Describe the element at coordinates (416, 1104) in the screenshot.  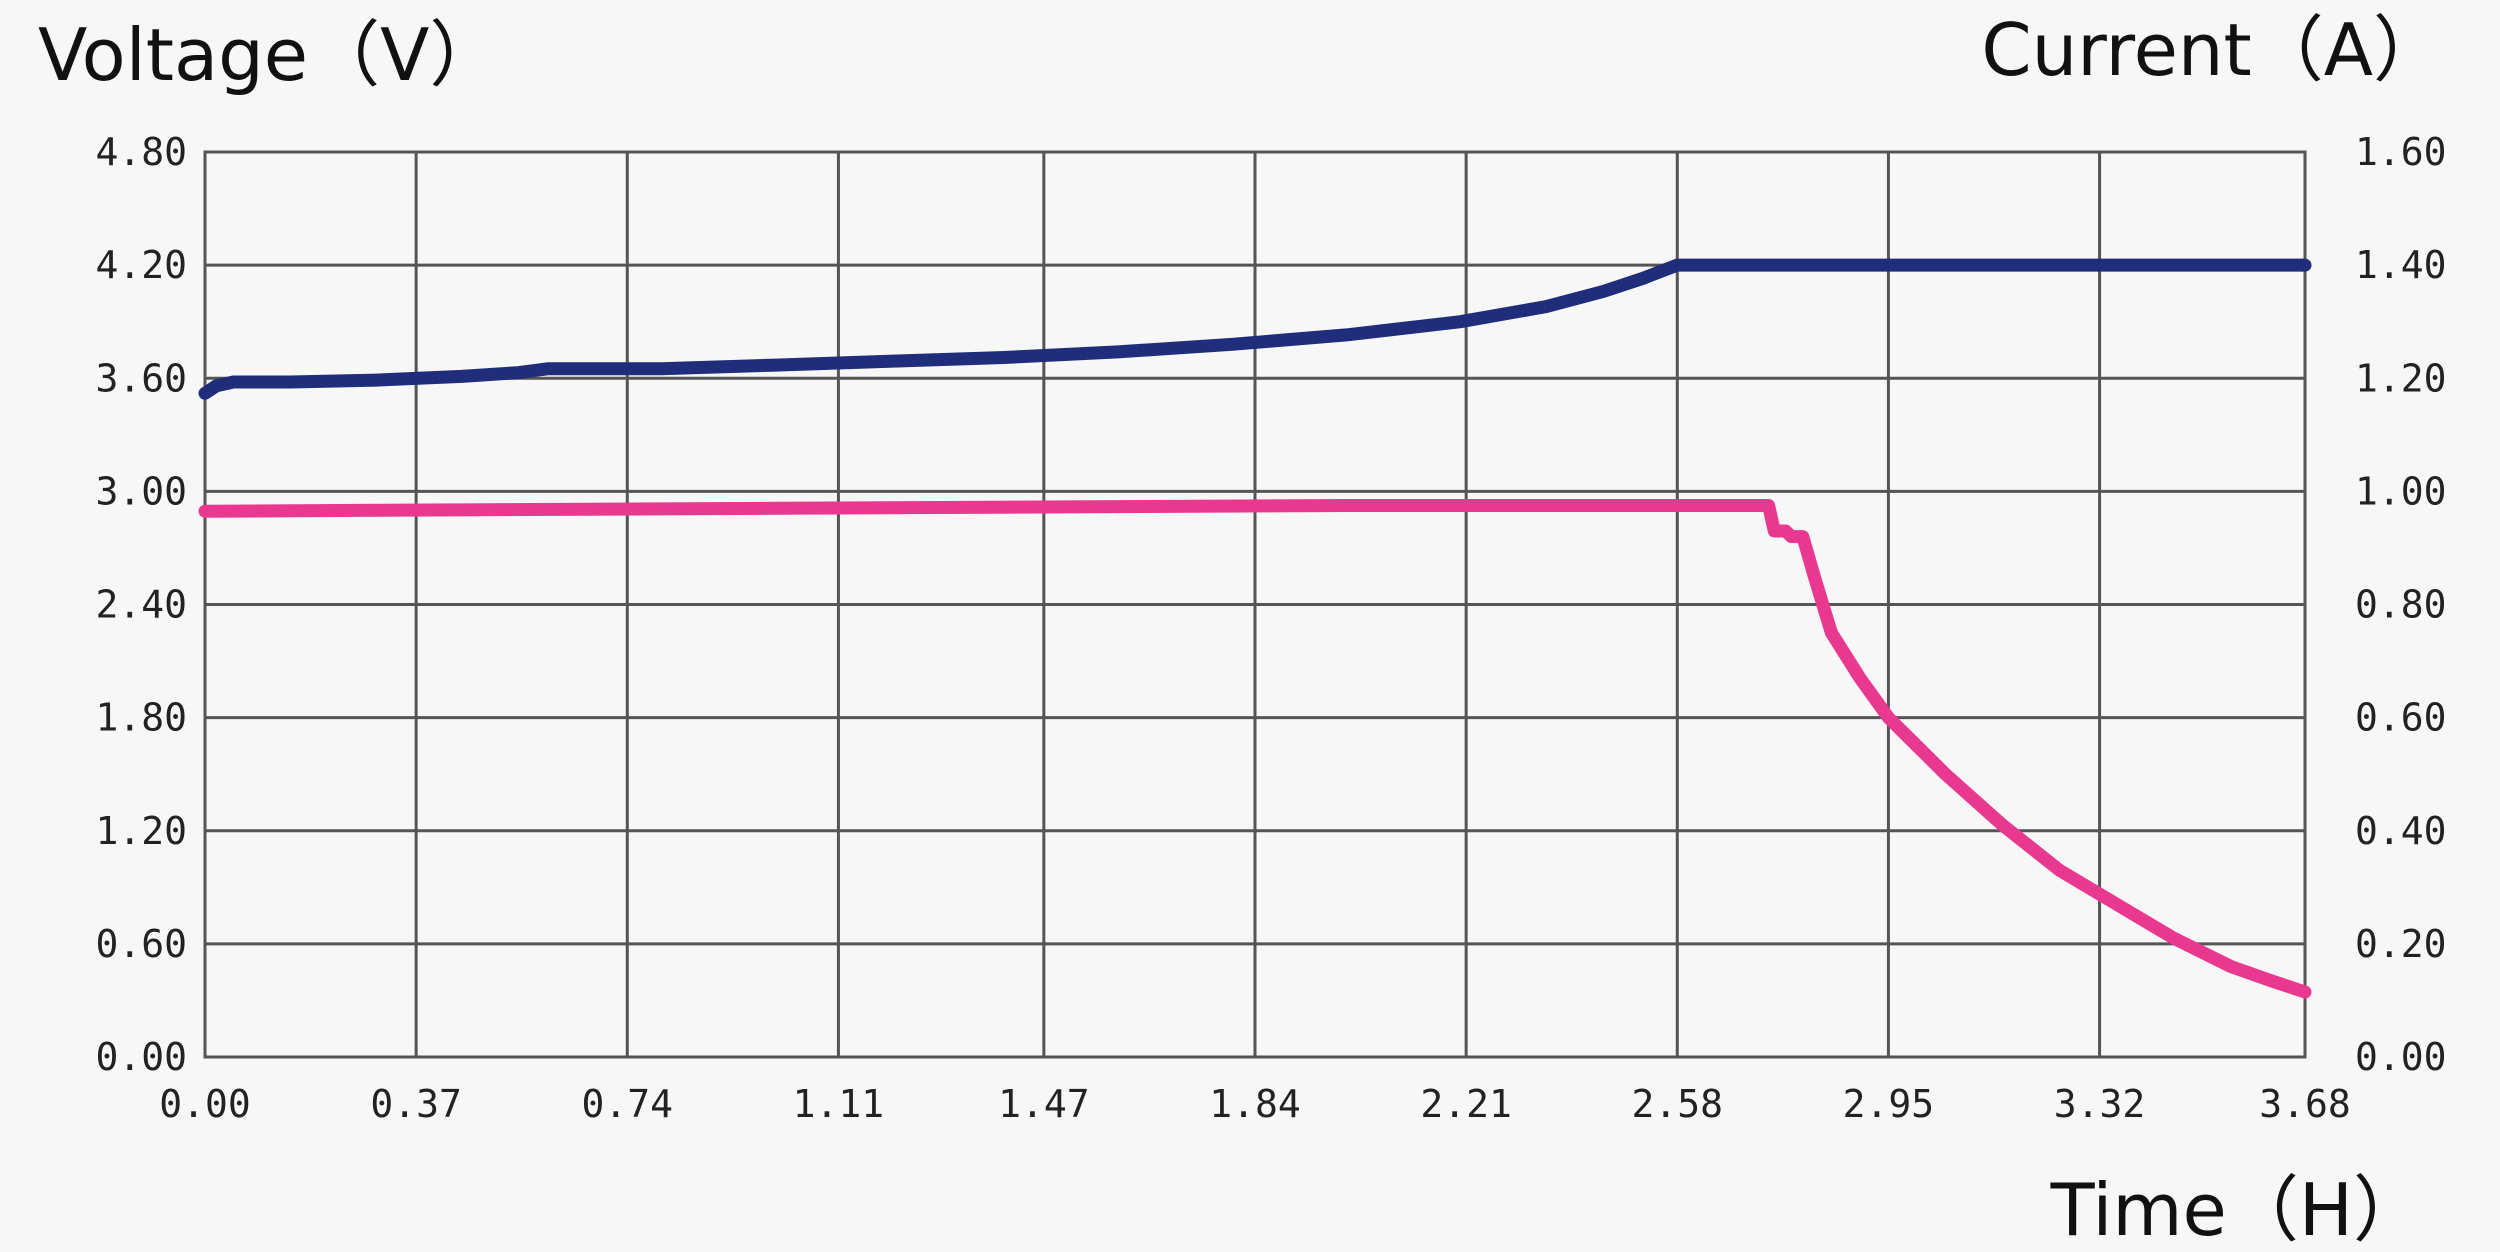
I see `x-tick-label: 0.37` at that location.